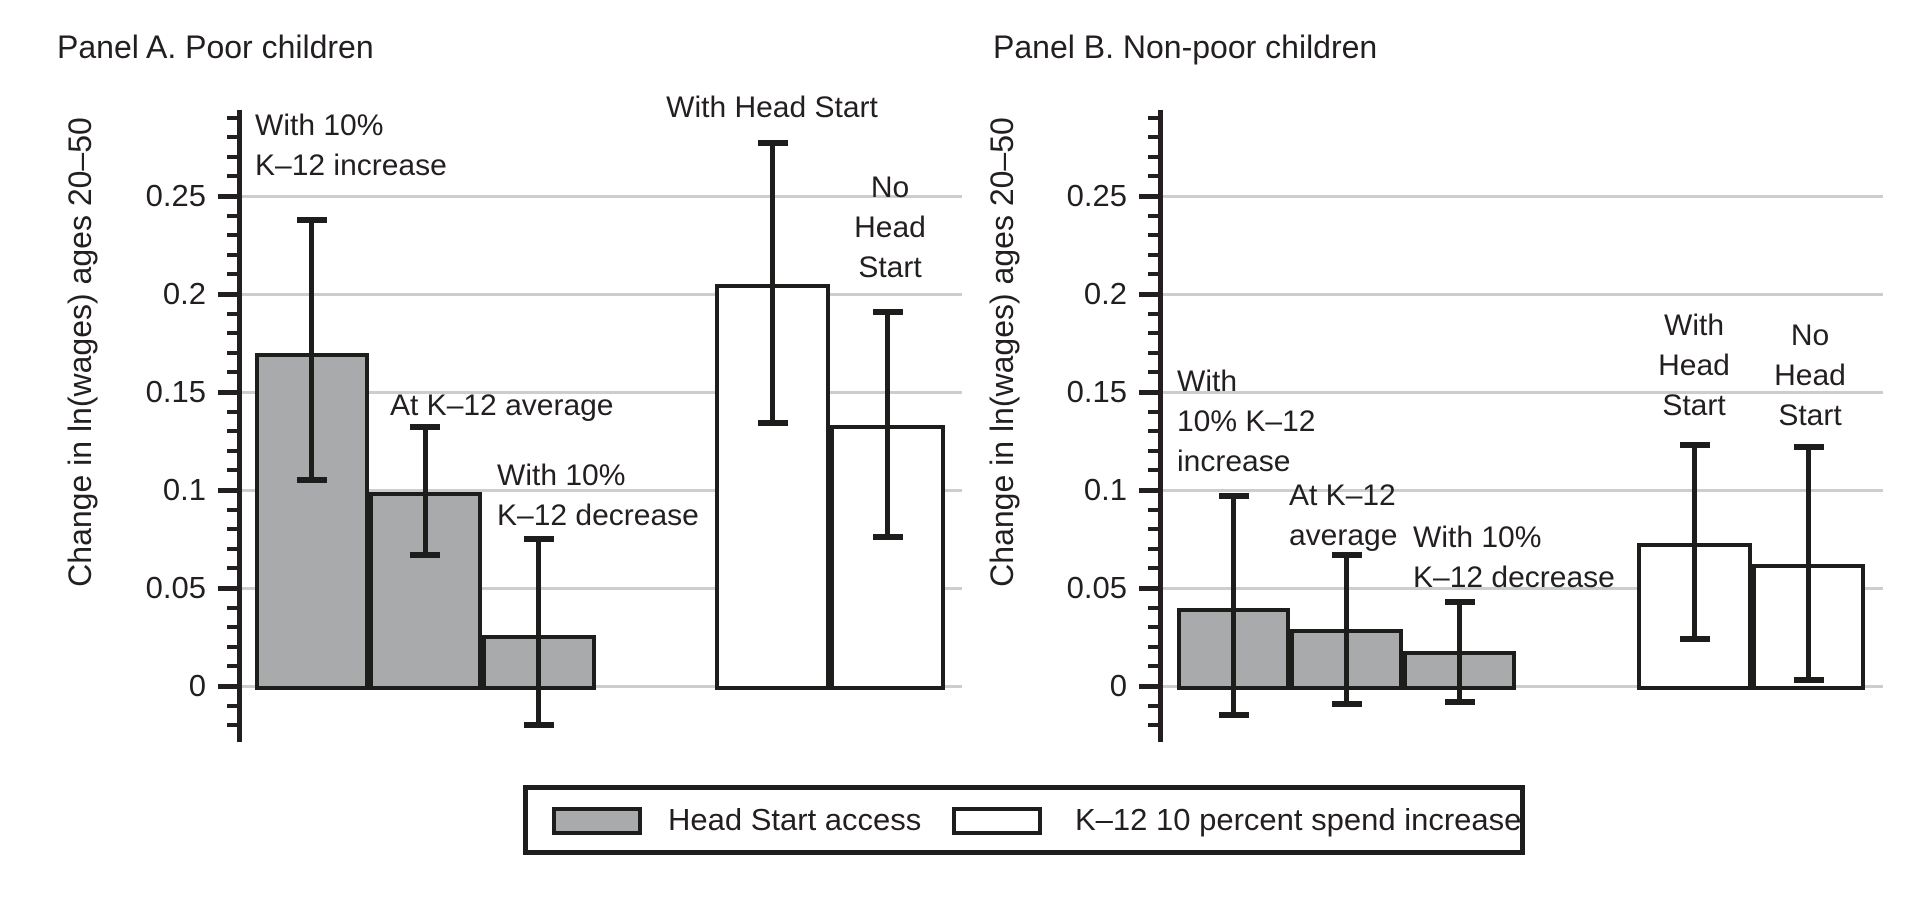  Describe the element at coordinates (215, 47) in the screenshot. I see `panel-title: Panel A. Poor children` at that location.